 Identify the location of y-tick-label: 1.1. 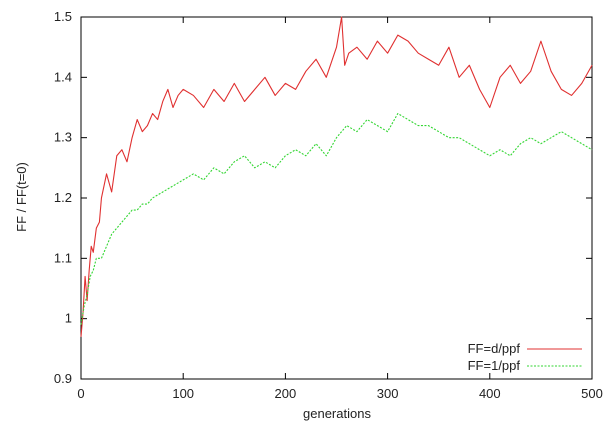
(63, 257).